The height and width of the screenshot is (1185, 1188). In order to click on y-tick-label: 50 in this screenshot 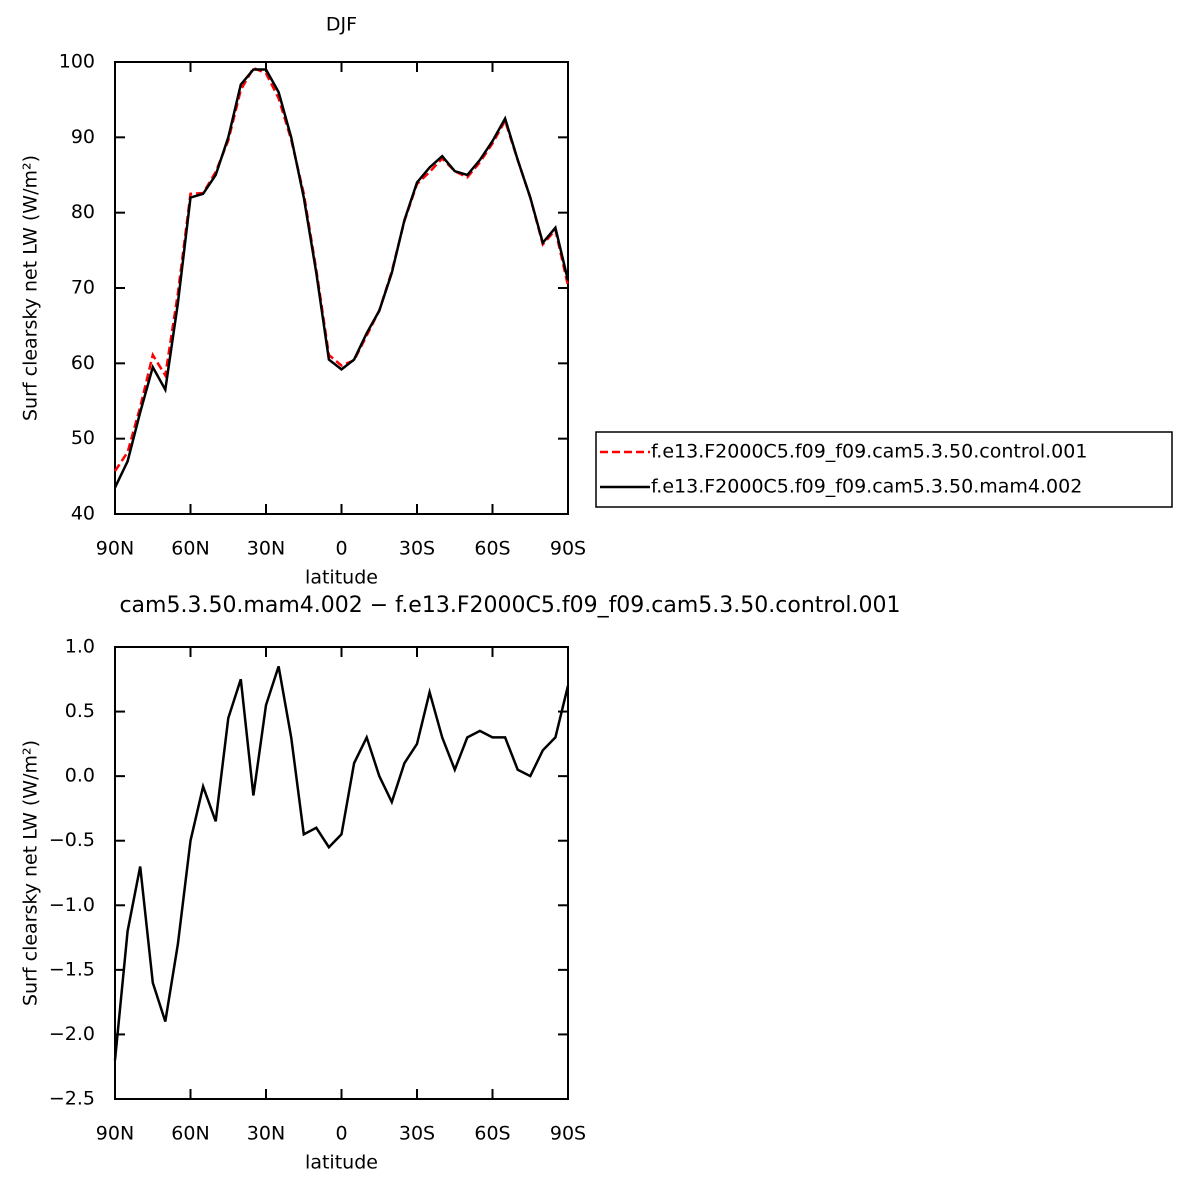, I will do `click(83, 438)`.